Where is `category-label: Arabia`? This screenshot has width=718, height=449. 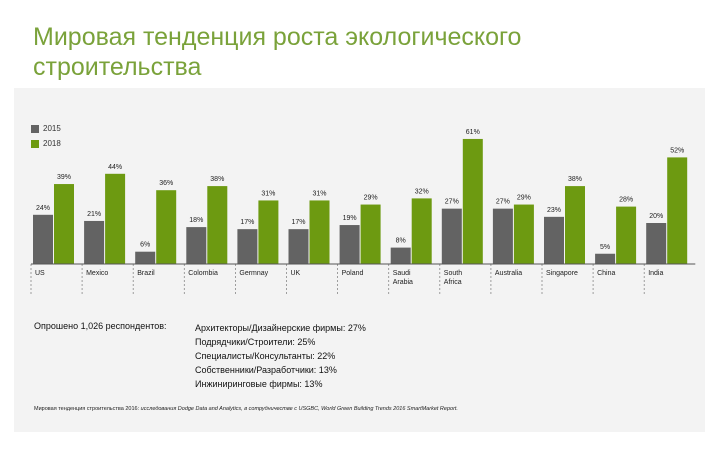 category-label: Arabia is located at coordinates (403, 282).